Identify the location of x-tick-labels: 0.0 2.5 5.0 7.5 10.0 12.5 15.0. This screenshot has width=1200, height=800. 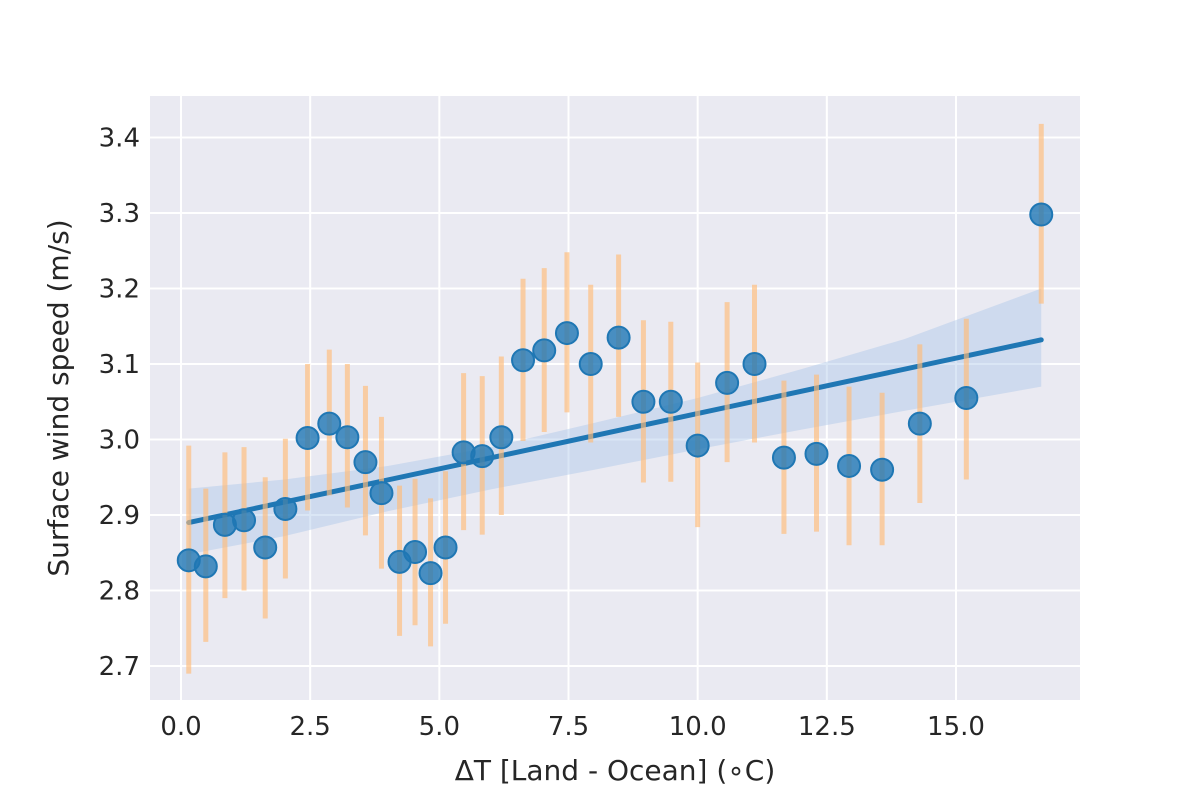
(572, 727).